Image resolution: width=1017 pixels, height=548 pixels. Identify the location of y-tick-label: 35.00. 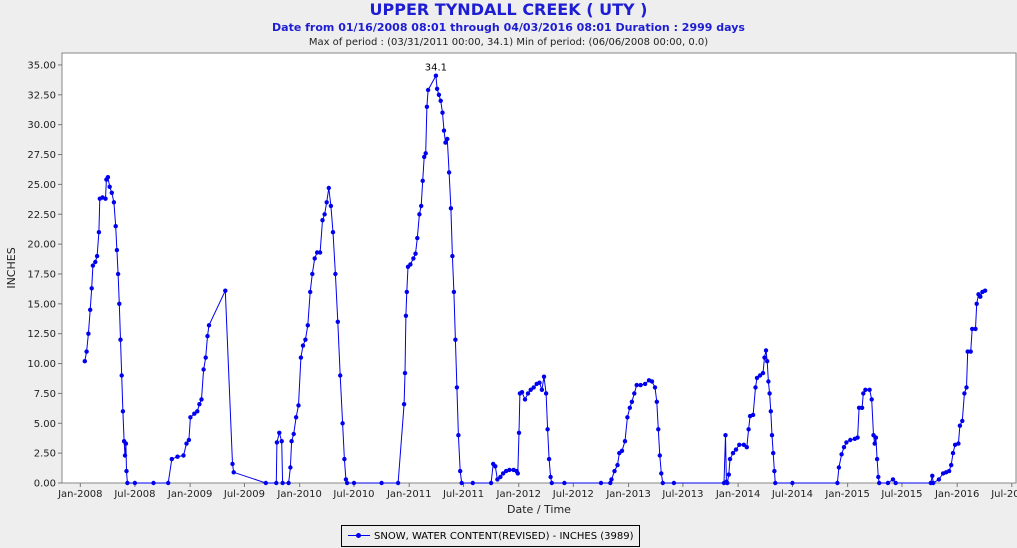
(41, 65).